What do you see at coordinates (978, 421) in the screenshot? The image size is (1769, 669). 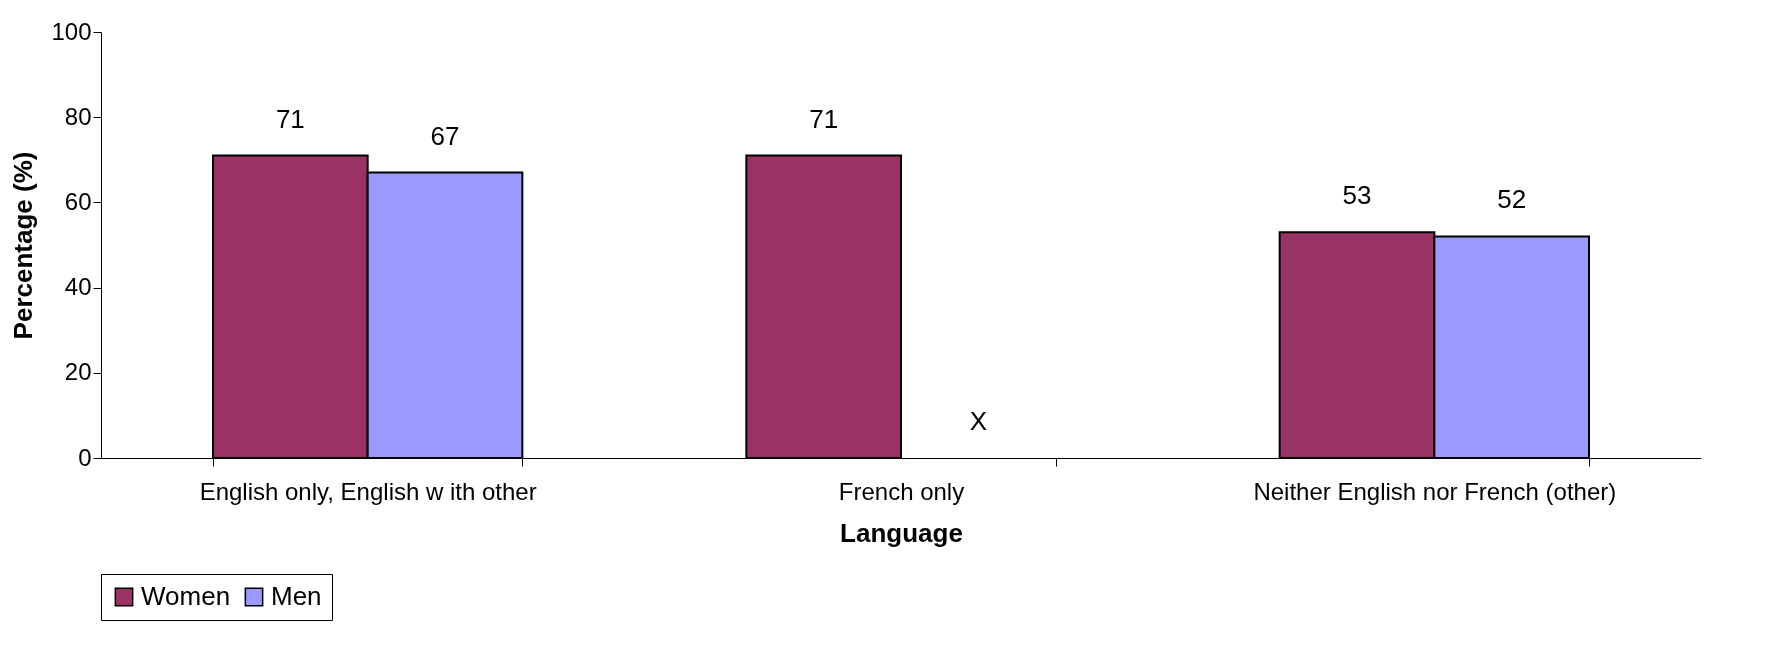 I see `text: X` at bounding box center [978, 421].